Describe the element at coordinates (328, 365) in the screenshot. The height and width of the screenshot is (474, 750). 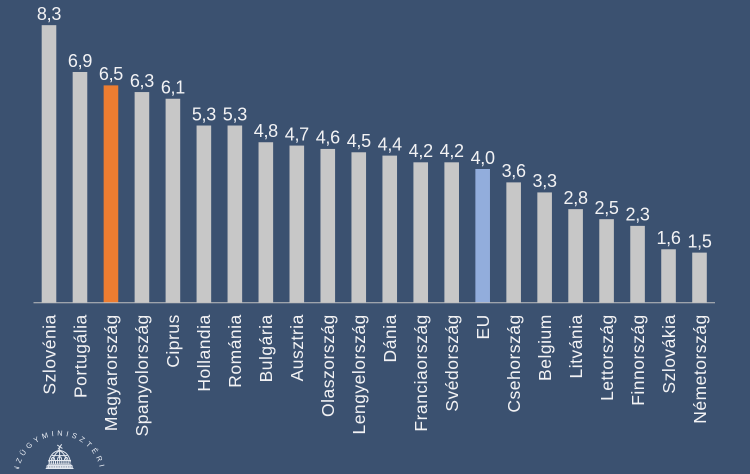
I see `svg-text: Olaszország` at that location.